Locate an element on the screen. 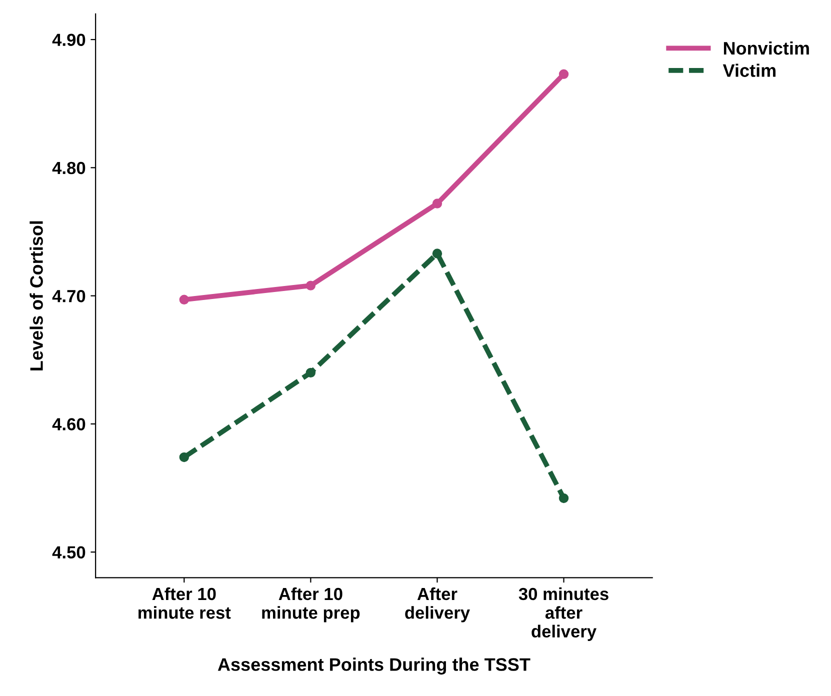  x-tick-label: After delivery is located at coordinates (437, 604).